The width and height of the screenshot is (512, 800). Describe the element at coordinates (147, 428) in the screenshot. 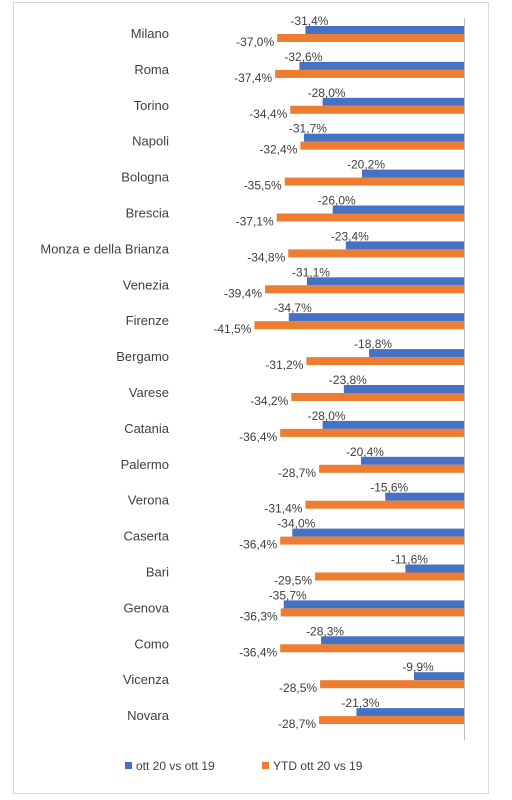

I see `category-label: Catania` at that location.